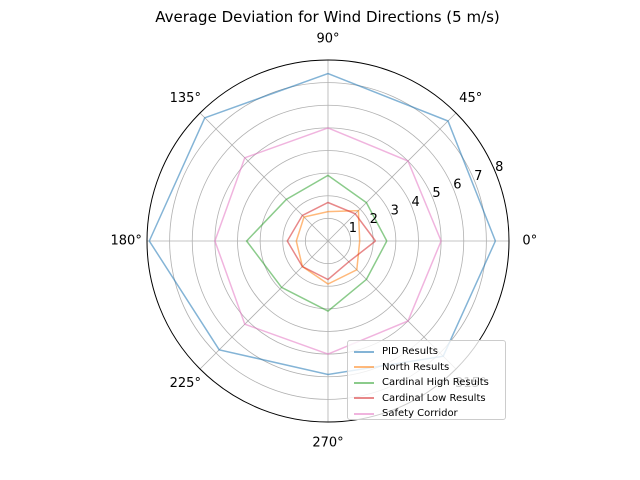 This screenshot has width=640, height=480. I want to click on theta-tick-label: 0°, so click(529, 241).